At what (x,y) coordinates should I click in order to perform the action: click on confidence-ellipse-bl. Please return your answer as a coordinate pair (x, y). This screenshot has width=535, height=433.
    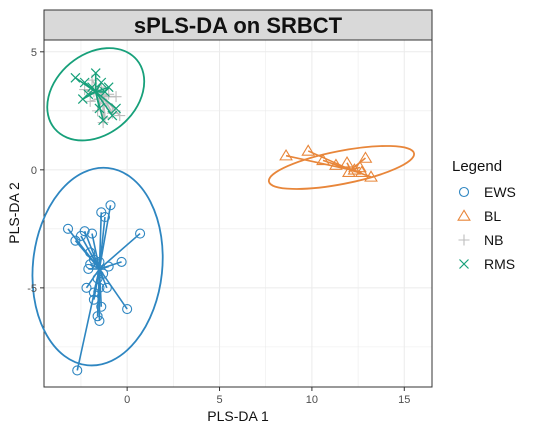
    Looking at the image, I should click on (341, 167).